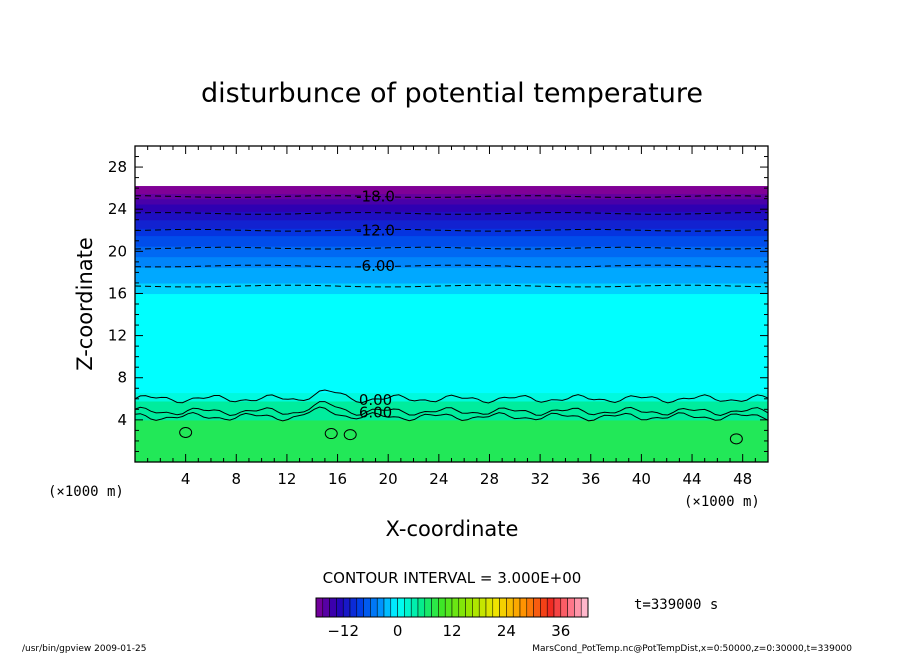 The width and height of the screenshot is (904, 654). What do you see at coordinates (337, 479) in the screenshot?
I see `x-tick-label: 16` at bounding box center [337, 479].